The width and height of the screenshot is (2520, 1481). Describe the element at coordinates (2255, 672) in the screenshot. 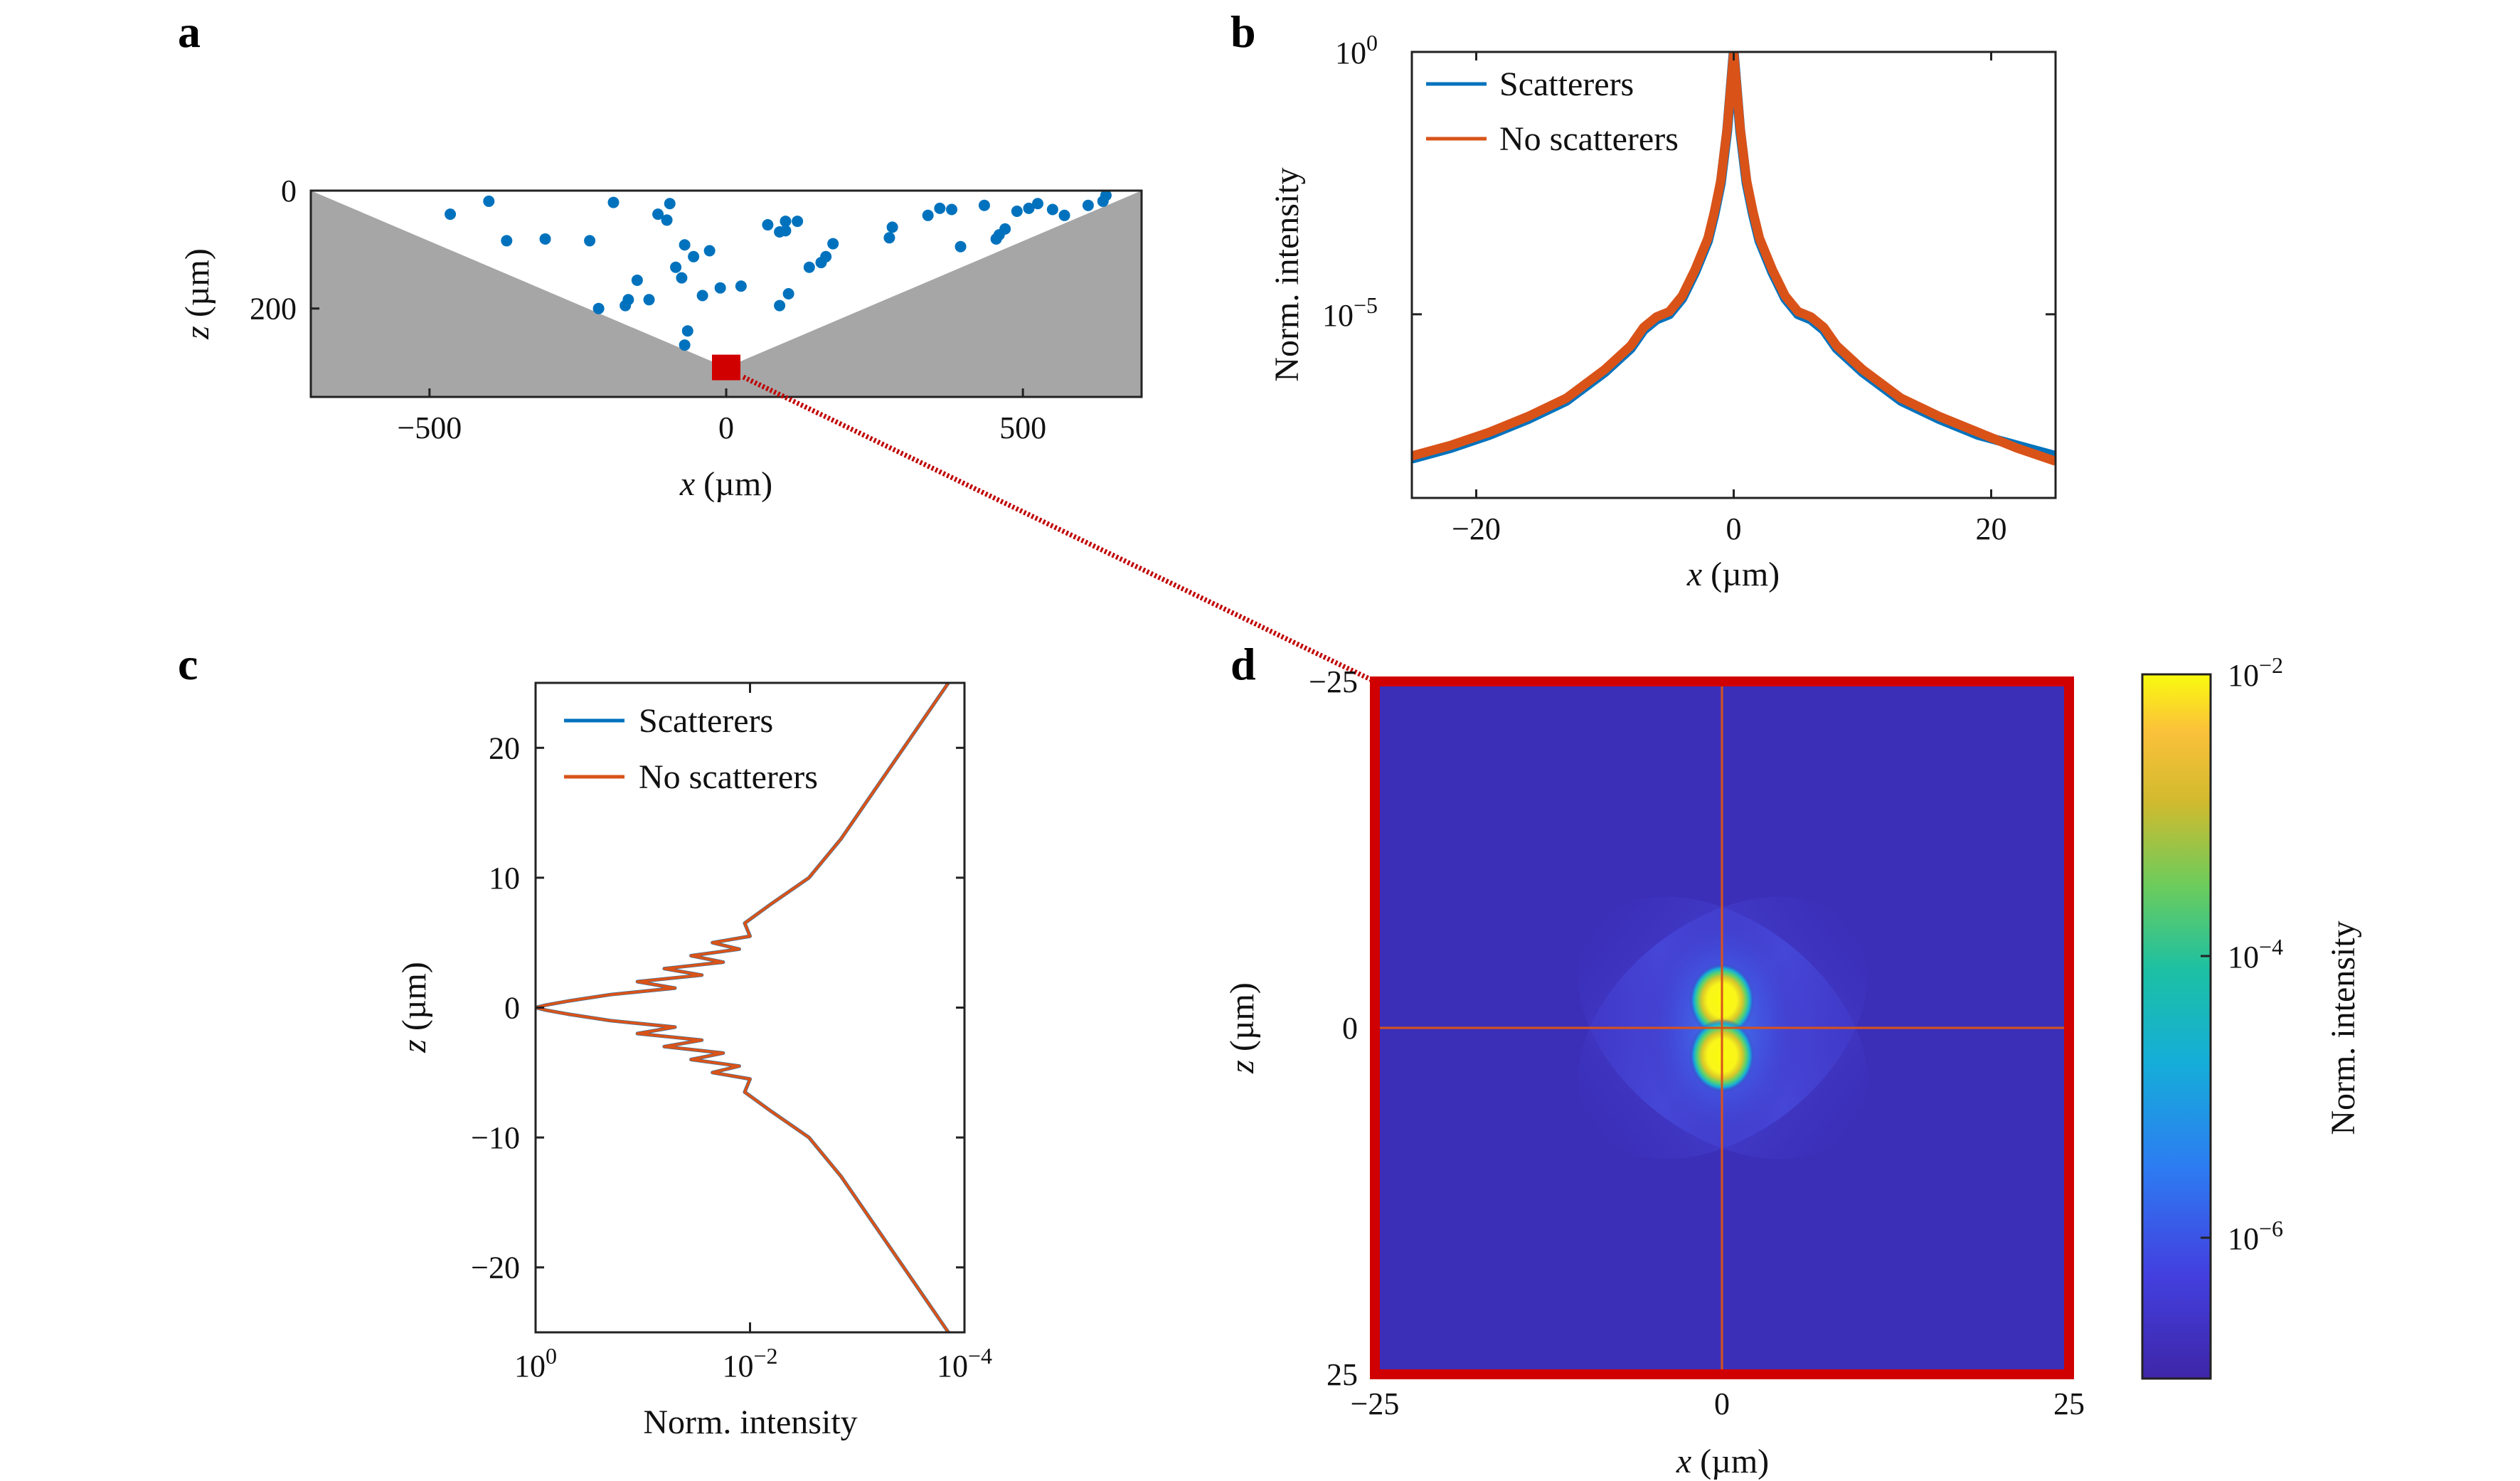

I see `colorbar-tick-label: 10⁻²` at that location.